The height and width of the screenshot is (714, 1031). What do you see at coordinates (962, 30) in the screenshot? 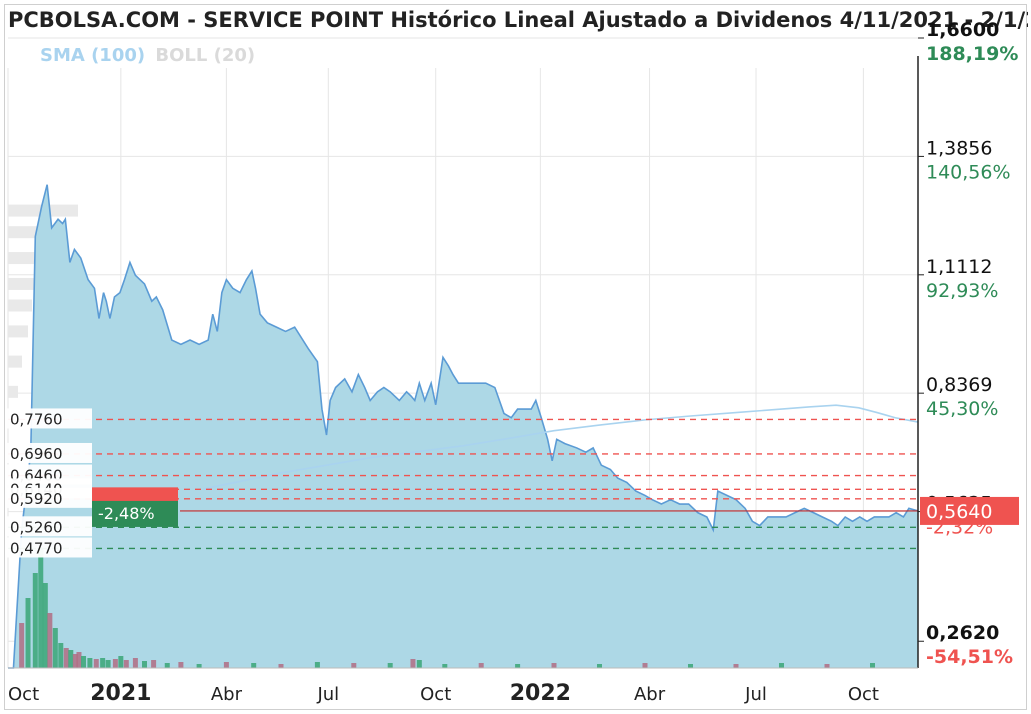
I see `y-tick-price-0: 1,6600` at bounding box center [962, 30].